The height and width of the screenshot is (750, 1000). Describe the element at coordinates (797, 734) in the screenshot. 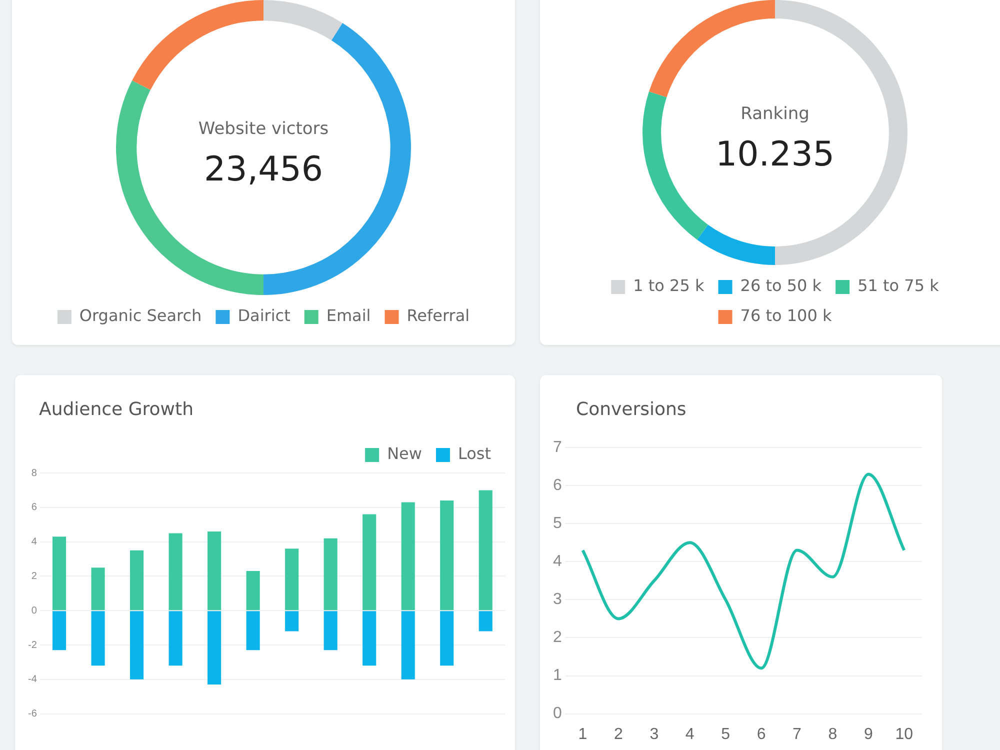

I see `x-tick-label: 7` at that location.